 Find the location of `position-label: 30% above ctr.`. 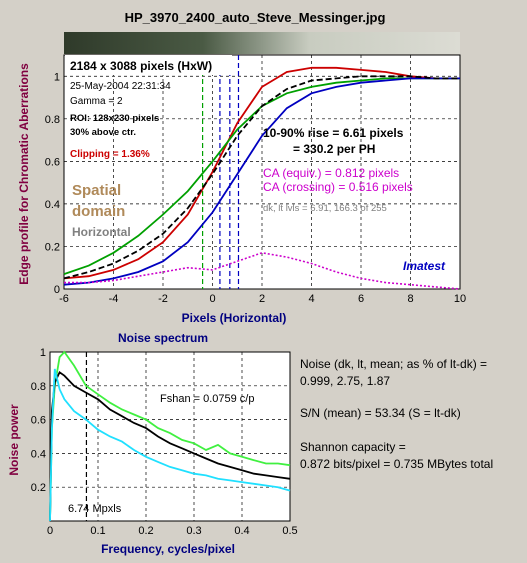

position-label: 30% above ctr. is located at coordinates (103, 132).